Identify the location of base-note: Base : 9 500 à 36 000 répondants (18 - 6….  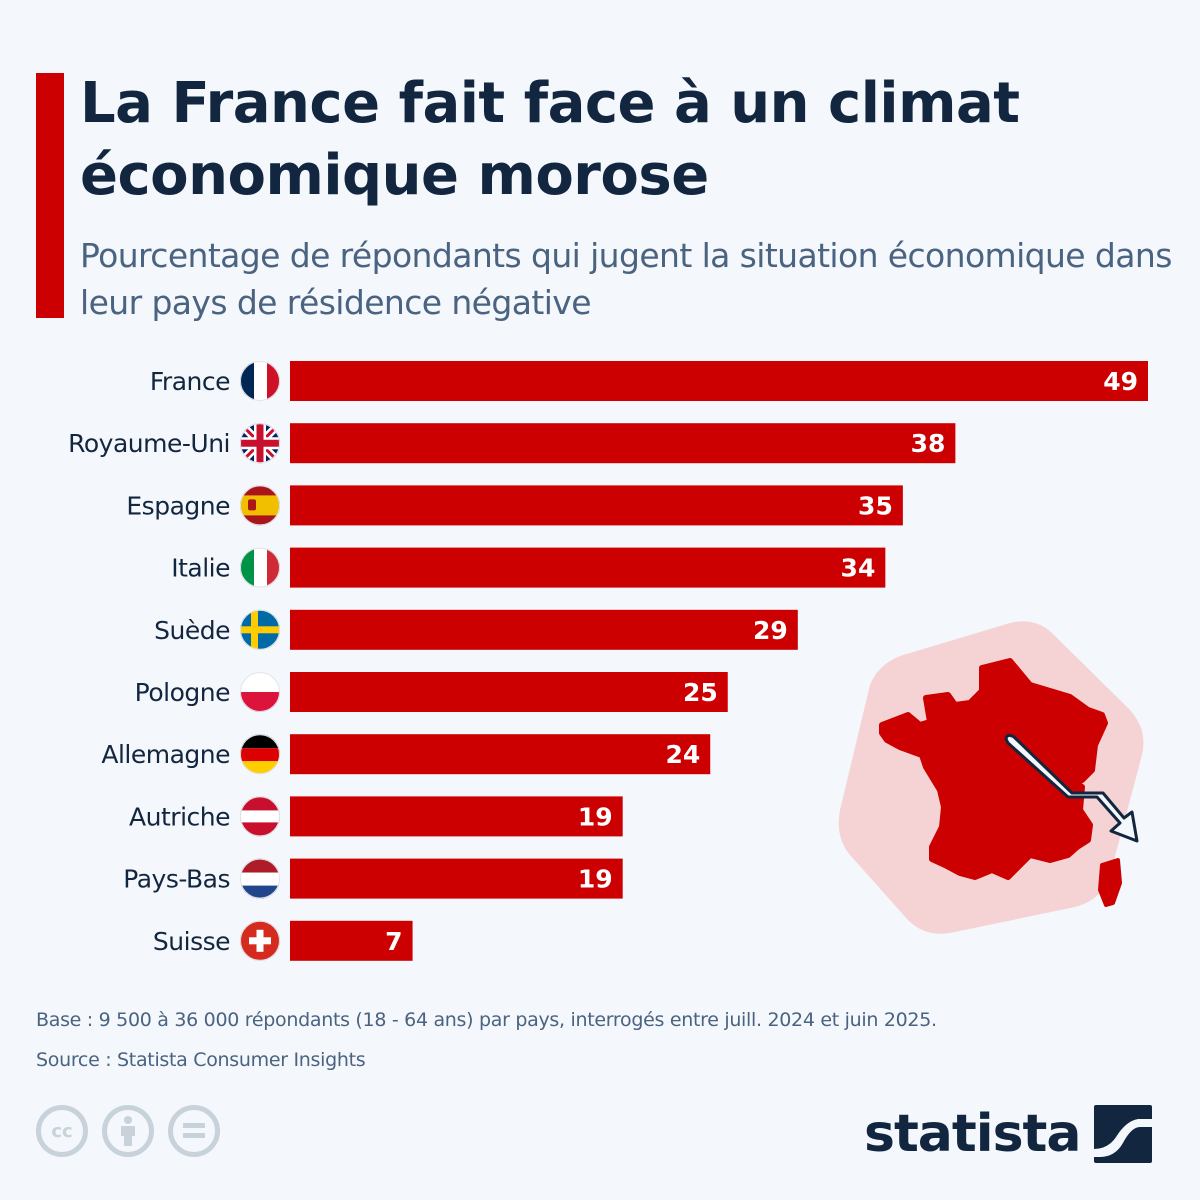
(486, 1020).